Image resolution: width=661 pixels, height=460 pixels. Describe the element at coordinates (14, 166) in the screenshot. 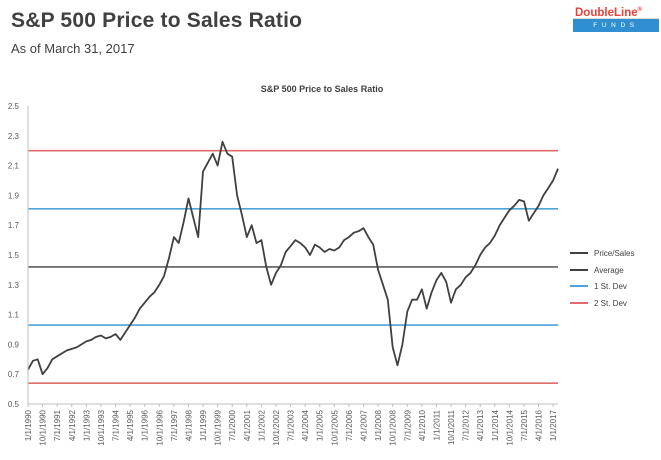

I see `y-tick-label: 2.1` at that location.